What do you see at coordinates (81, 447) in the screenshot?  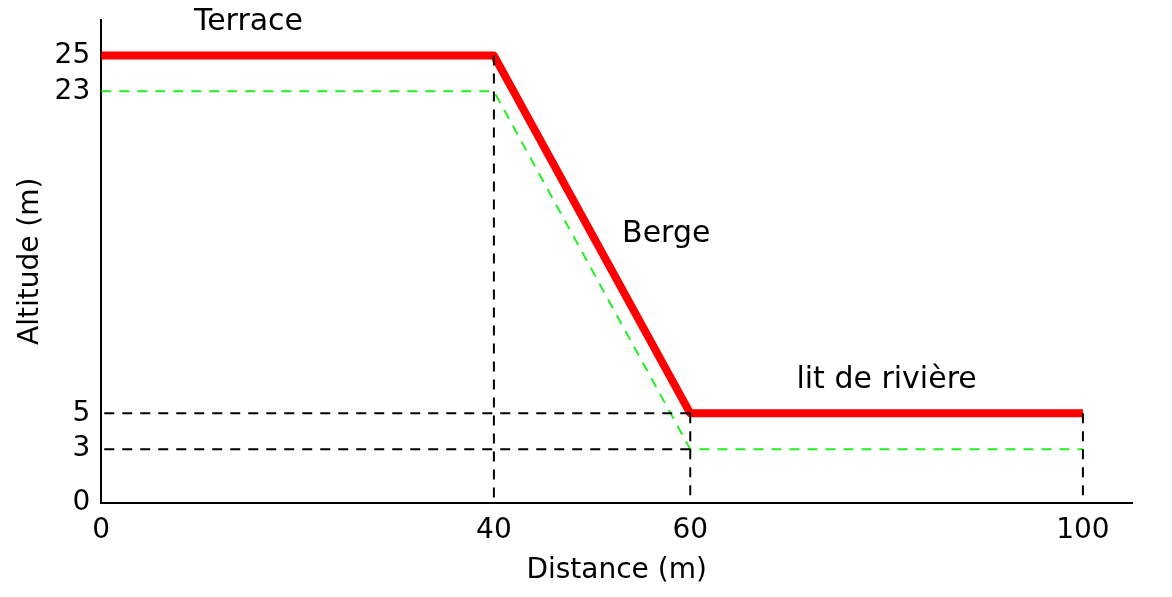 I see `y-tick-label: 3` at bounding box center [81, 447].